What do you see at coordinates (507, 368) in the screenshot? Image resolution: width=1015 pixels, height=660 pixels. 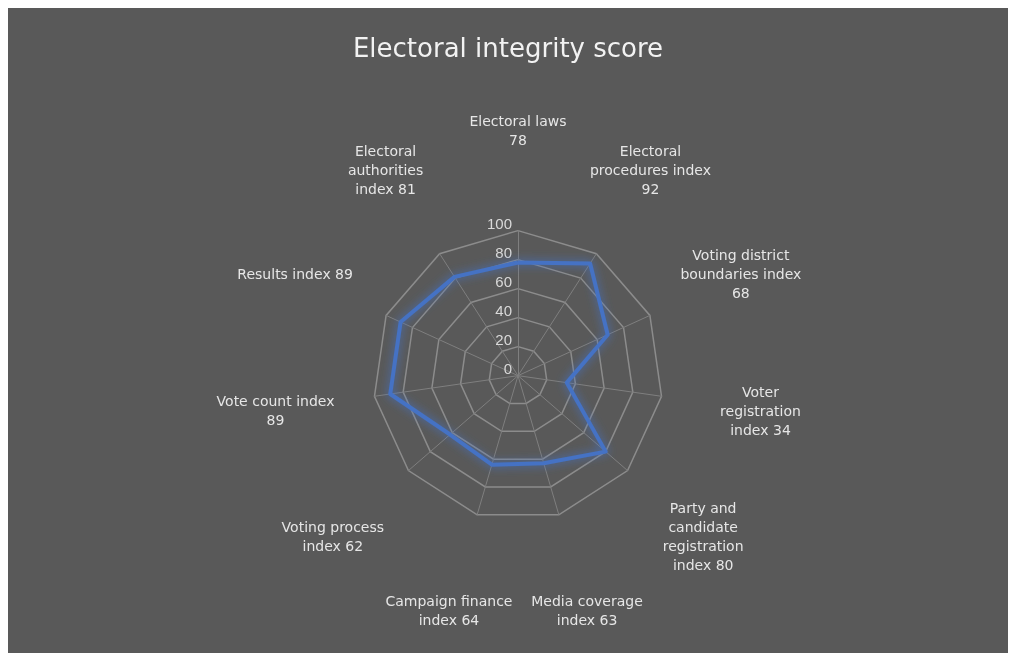 I see `y-tick-label: 0` at bounding box center [507, 368].